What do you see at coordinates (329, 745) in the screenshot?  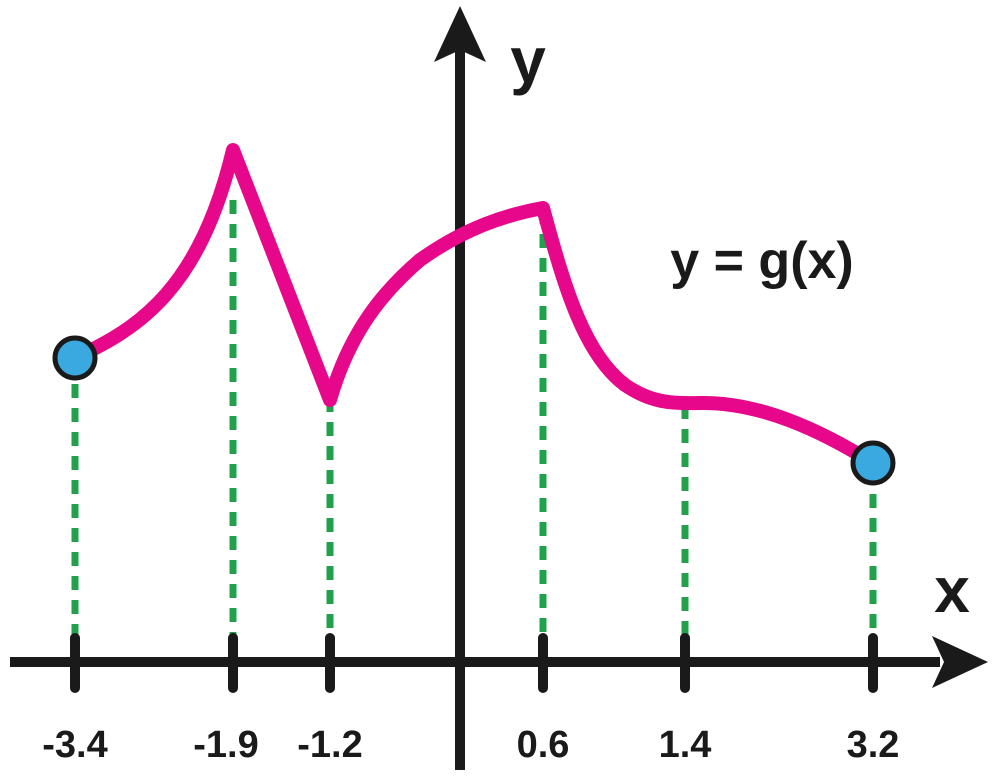 I see `tick-label: -1.2` at bounding box center [329, 745].